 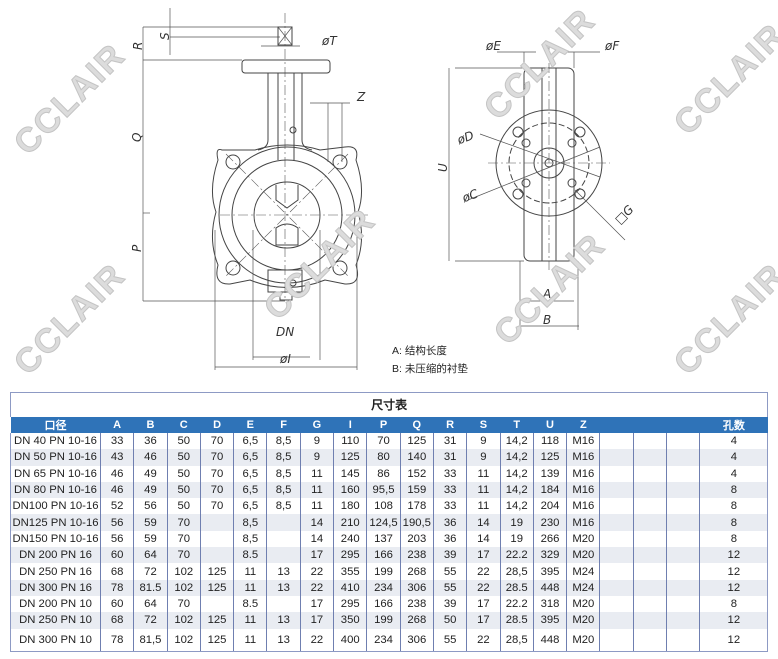 I want to click on table-cell: DN 200 PN 10, so click(x=55, y=604).